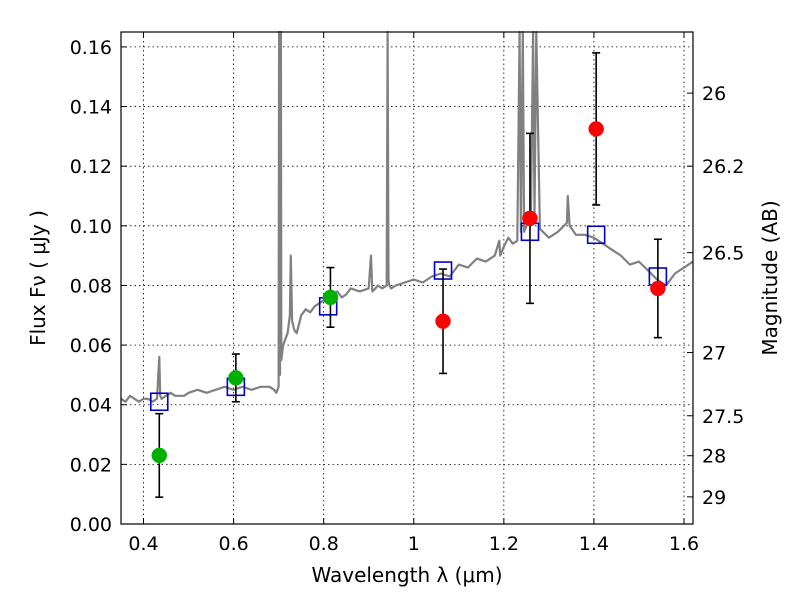 The width and height of the screenshot is (800, 600). What do you see at coordinates (714, 94) in the screenshot?
I see `y2-tick-label: 26` at bounding box center [714, 94].